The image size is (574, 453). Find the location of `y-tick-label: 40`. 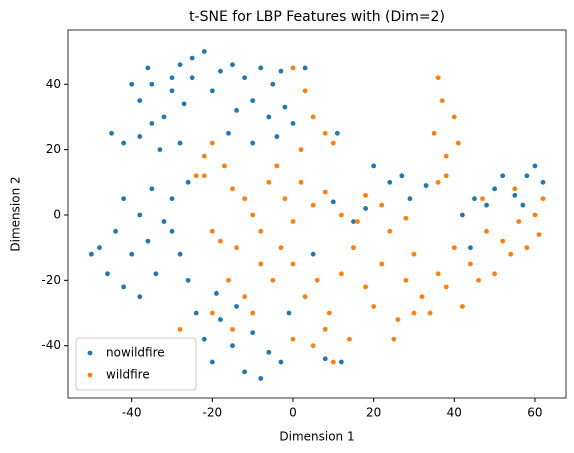

y-tick-label: 40 is located at coordinates (53, 84).